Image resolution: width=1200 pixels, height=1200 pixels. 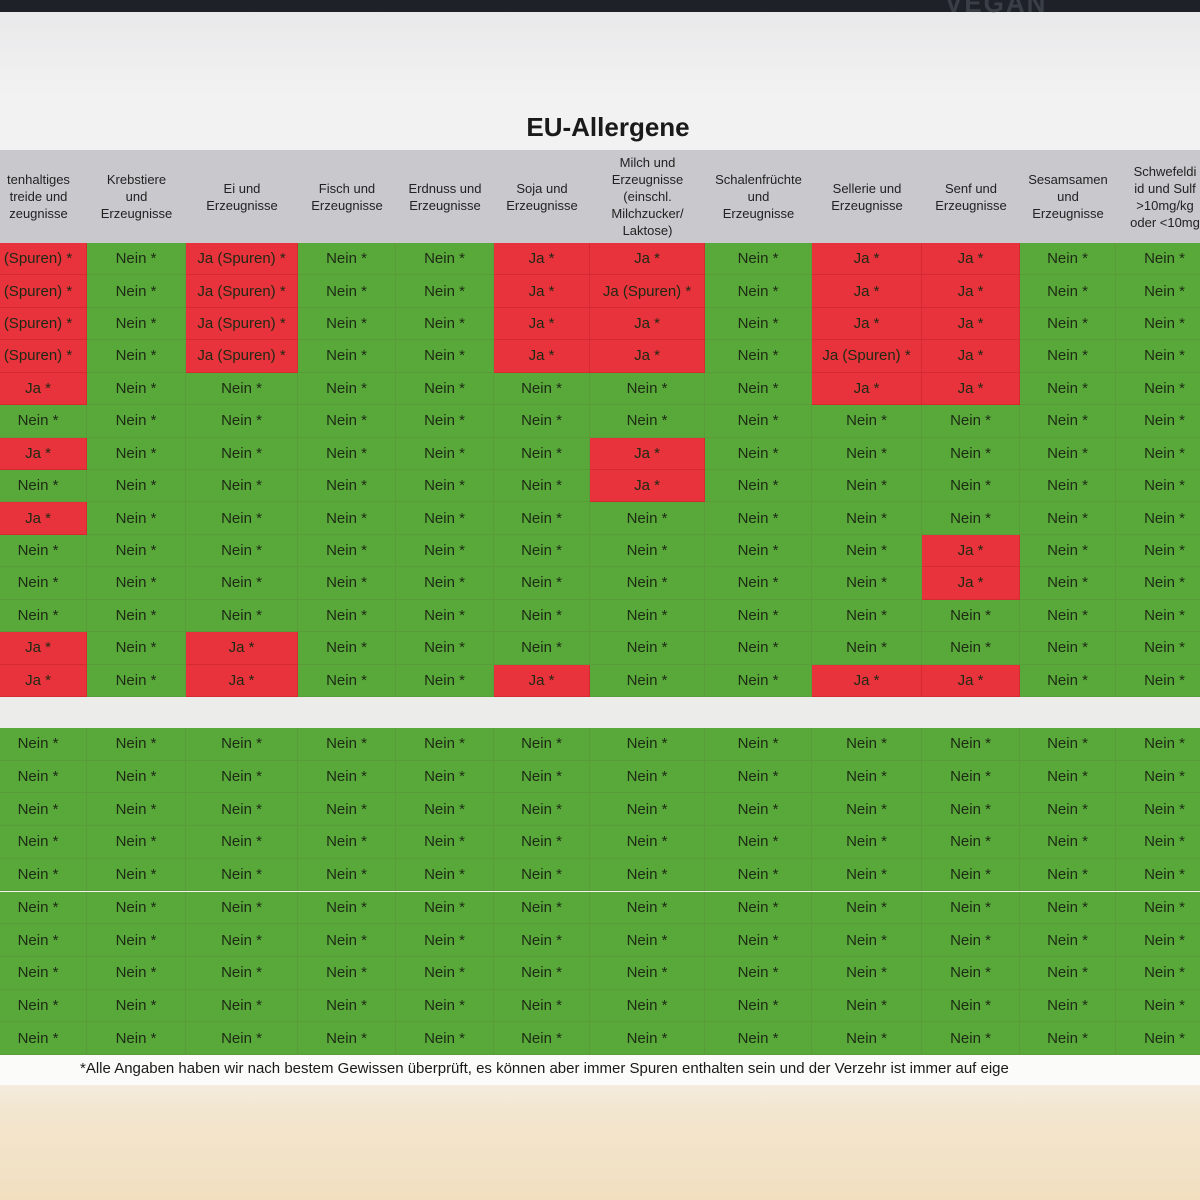 I want to click on top-banner: VEGAN, so click(x=600, y=9).